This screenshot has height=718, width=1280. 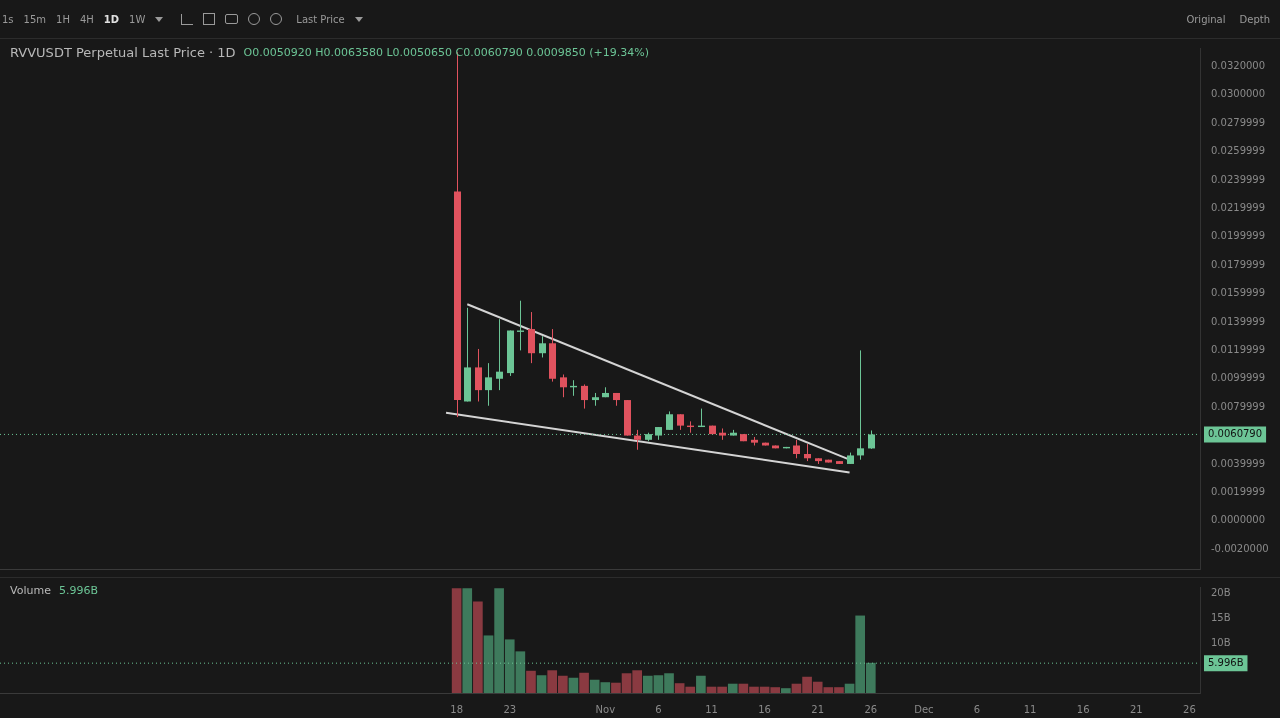 I want to click on y-tick-label: 0.0079999, so click(x=1238, y=406).